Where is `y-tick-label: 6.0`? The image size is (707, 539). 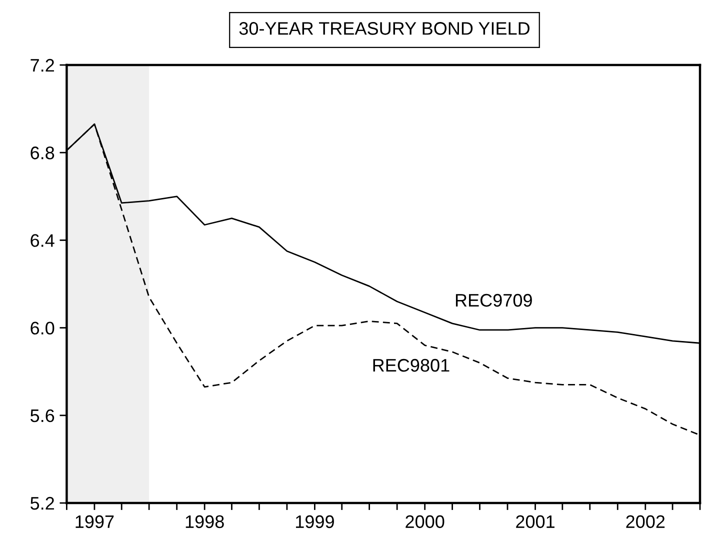
y-tick-label: 6.0 is located at coordinates (42, 328).